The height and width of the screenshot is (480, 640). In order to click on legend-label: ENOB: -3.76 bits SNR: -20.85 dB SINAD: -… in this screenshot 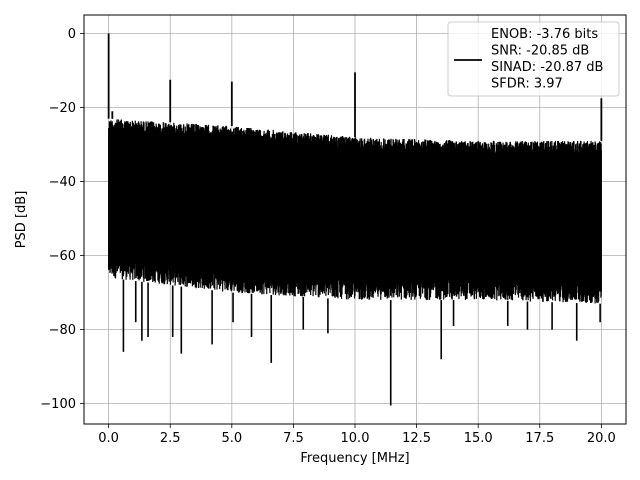, I will do `click(549, 59)`.